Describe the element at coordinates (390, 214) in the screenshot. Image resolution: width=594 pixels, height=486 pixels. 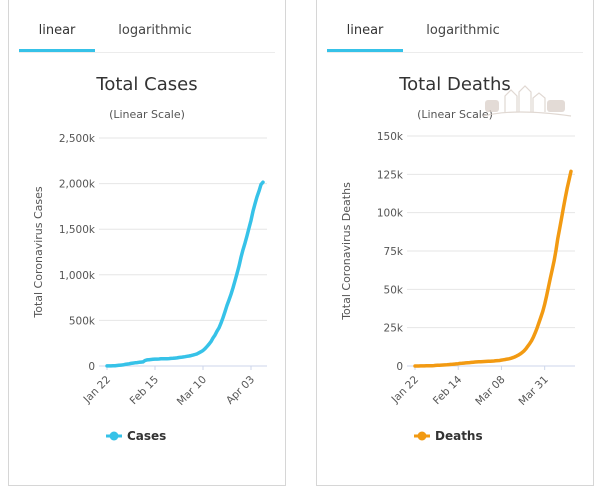
I see `y-tick-label: 100k` at that location.